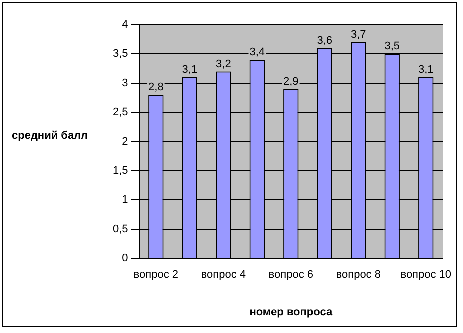  I want to click on x-tick-label: вопрос 4, so click(223, 275).